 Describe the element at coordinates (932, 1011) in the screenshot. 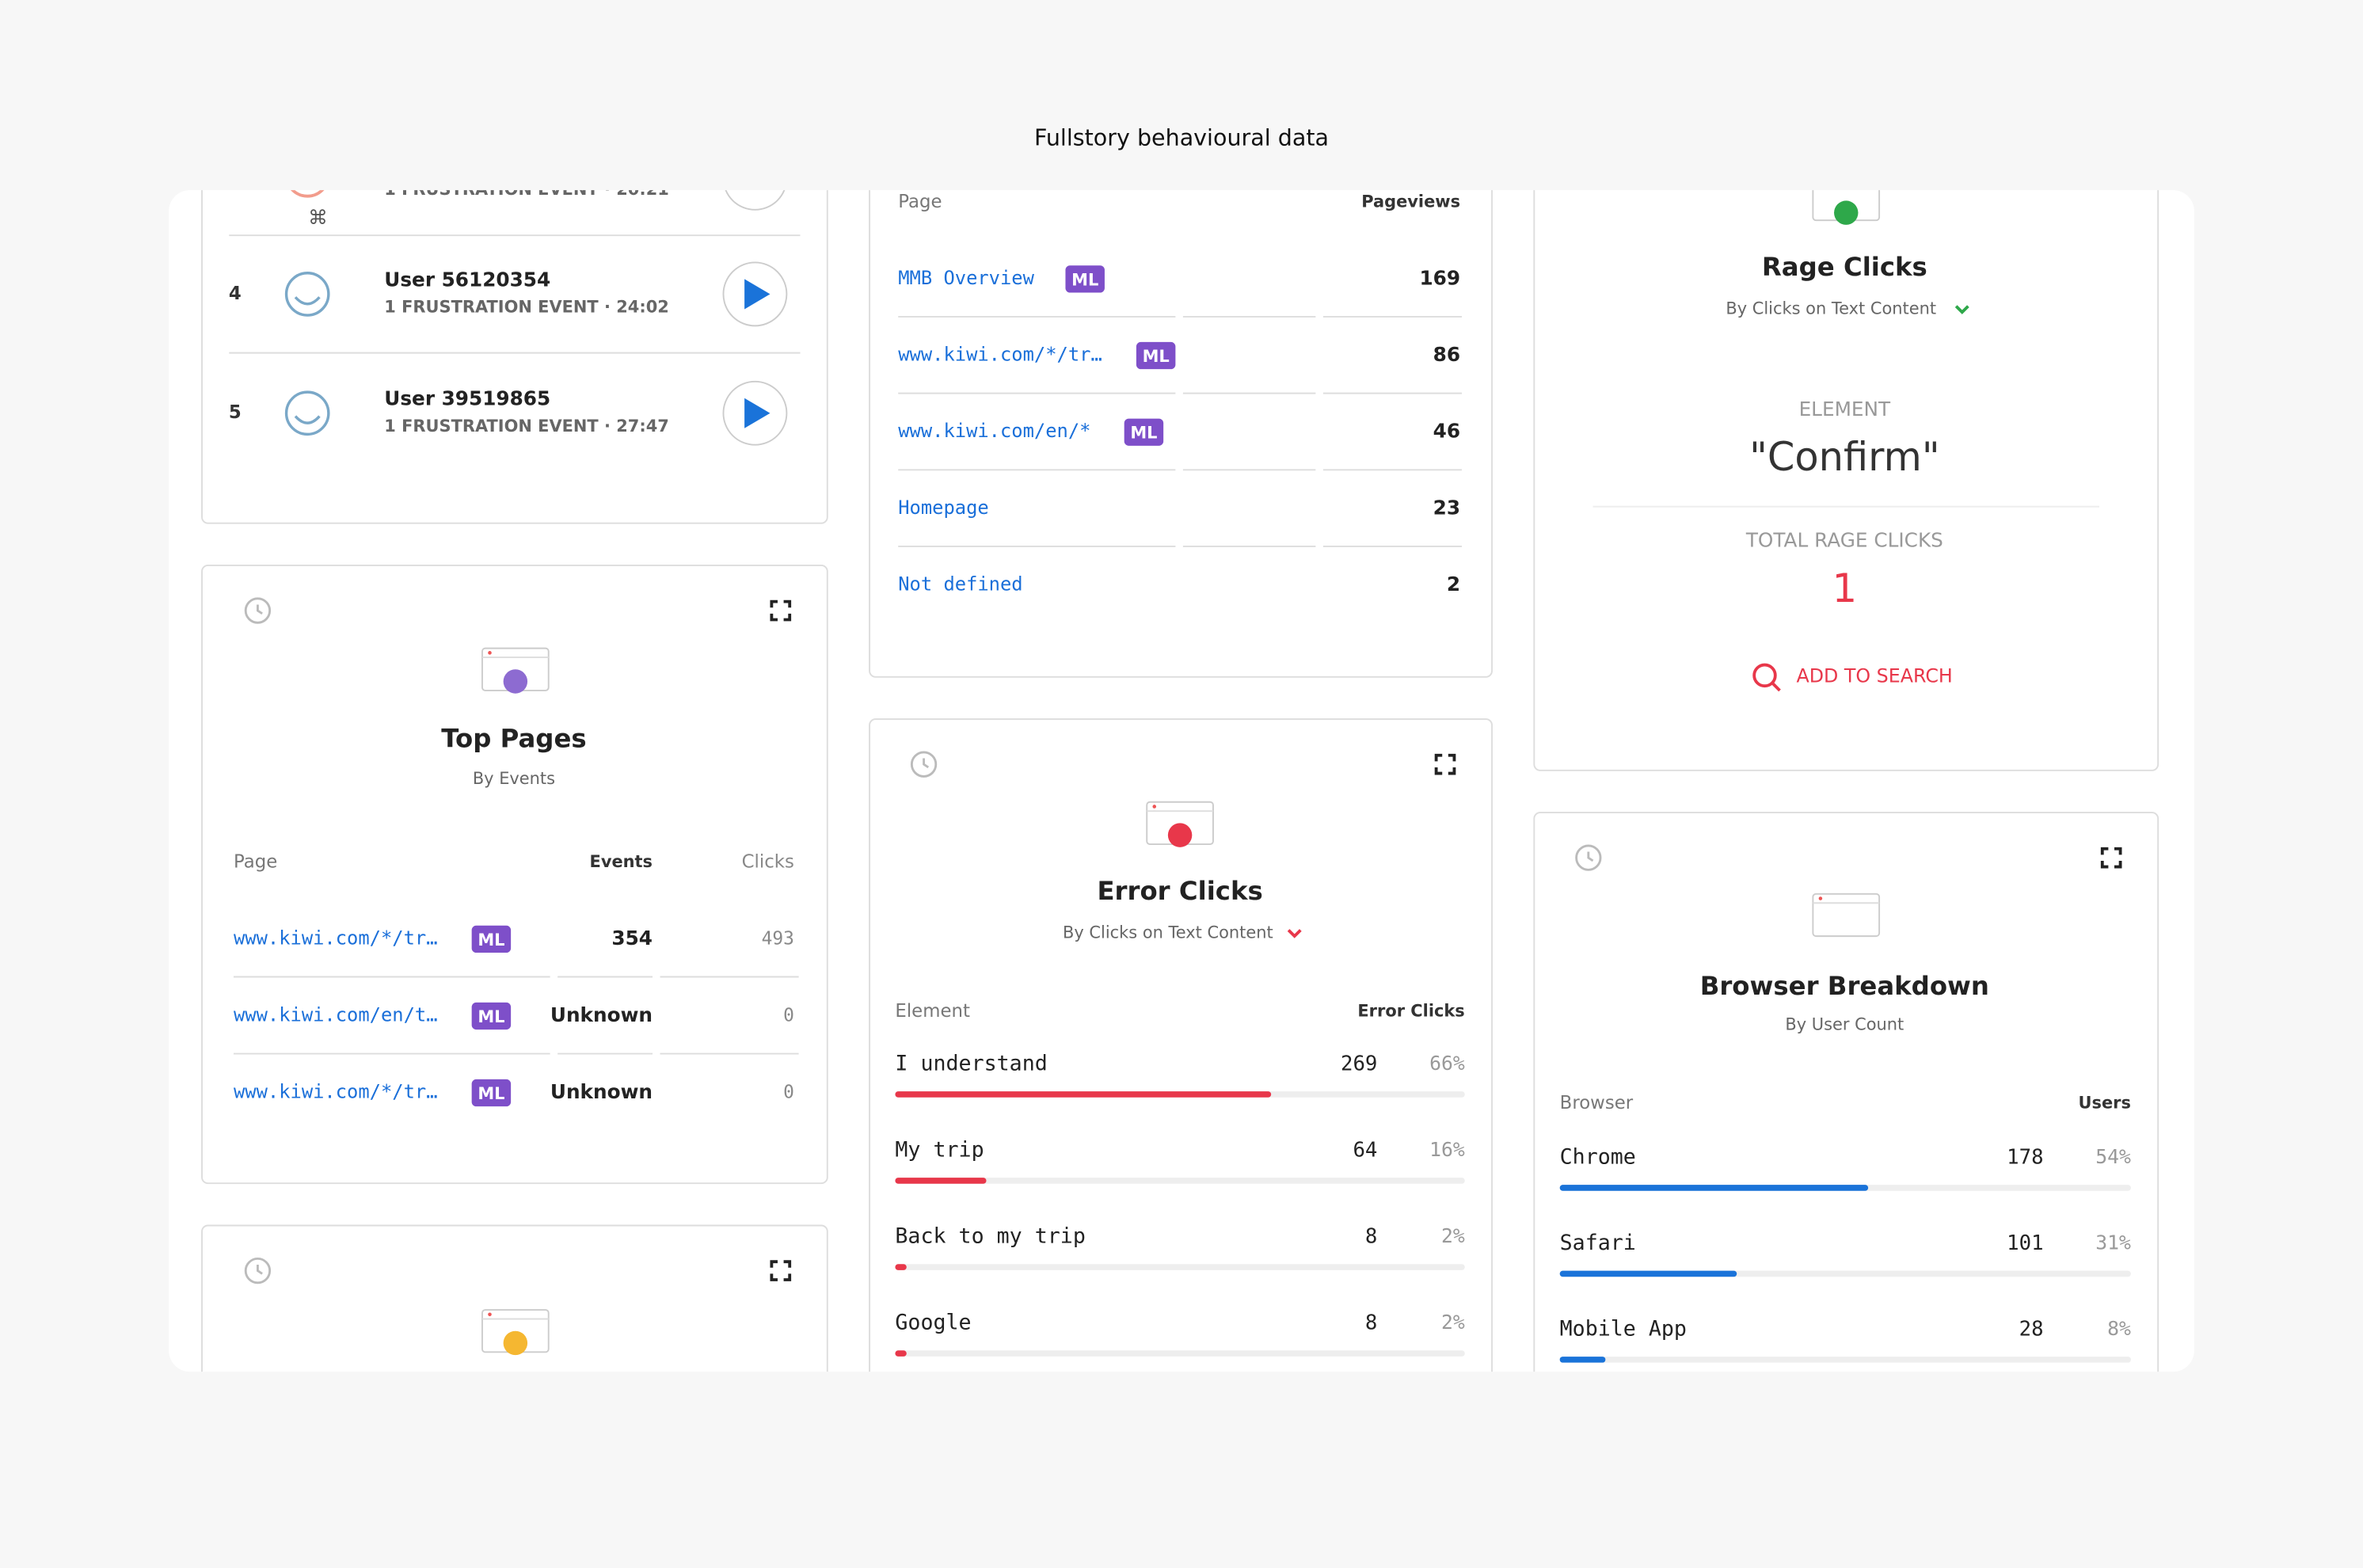

I see `cell: Element` at that location.